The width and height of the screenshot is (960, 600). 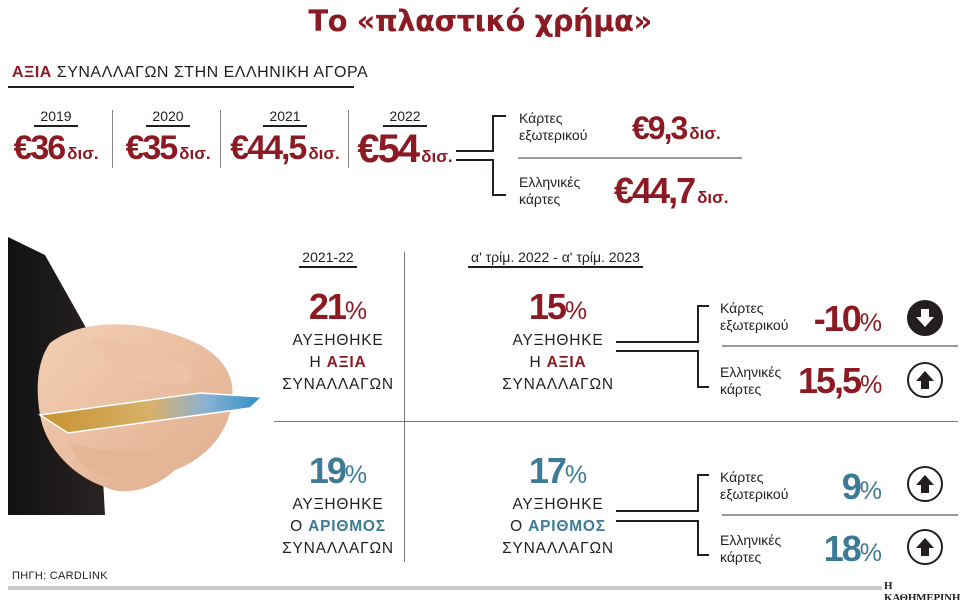 What do you see at coordinates (925, 318) in the screenshot?
I see `down-arrow-icon` at bounding box center [925, 318].